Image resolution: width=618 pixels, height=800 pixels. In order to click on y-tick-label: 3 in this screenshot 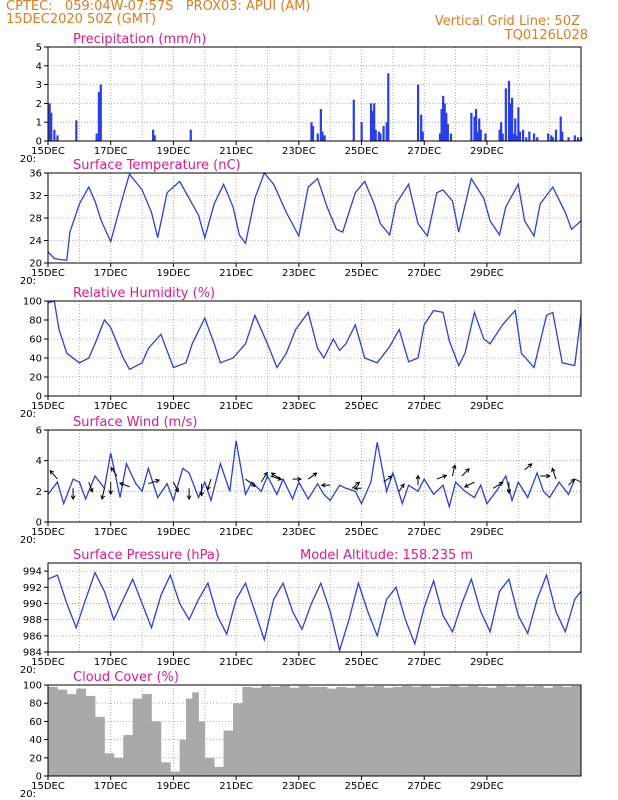, I will do `click(39, 85)`.